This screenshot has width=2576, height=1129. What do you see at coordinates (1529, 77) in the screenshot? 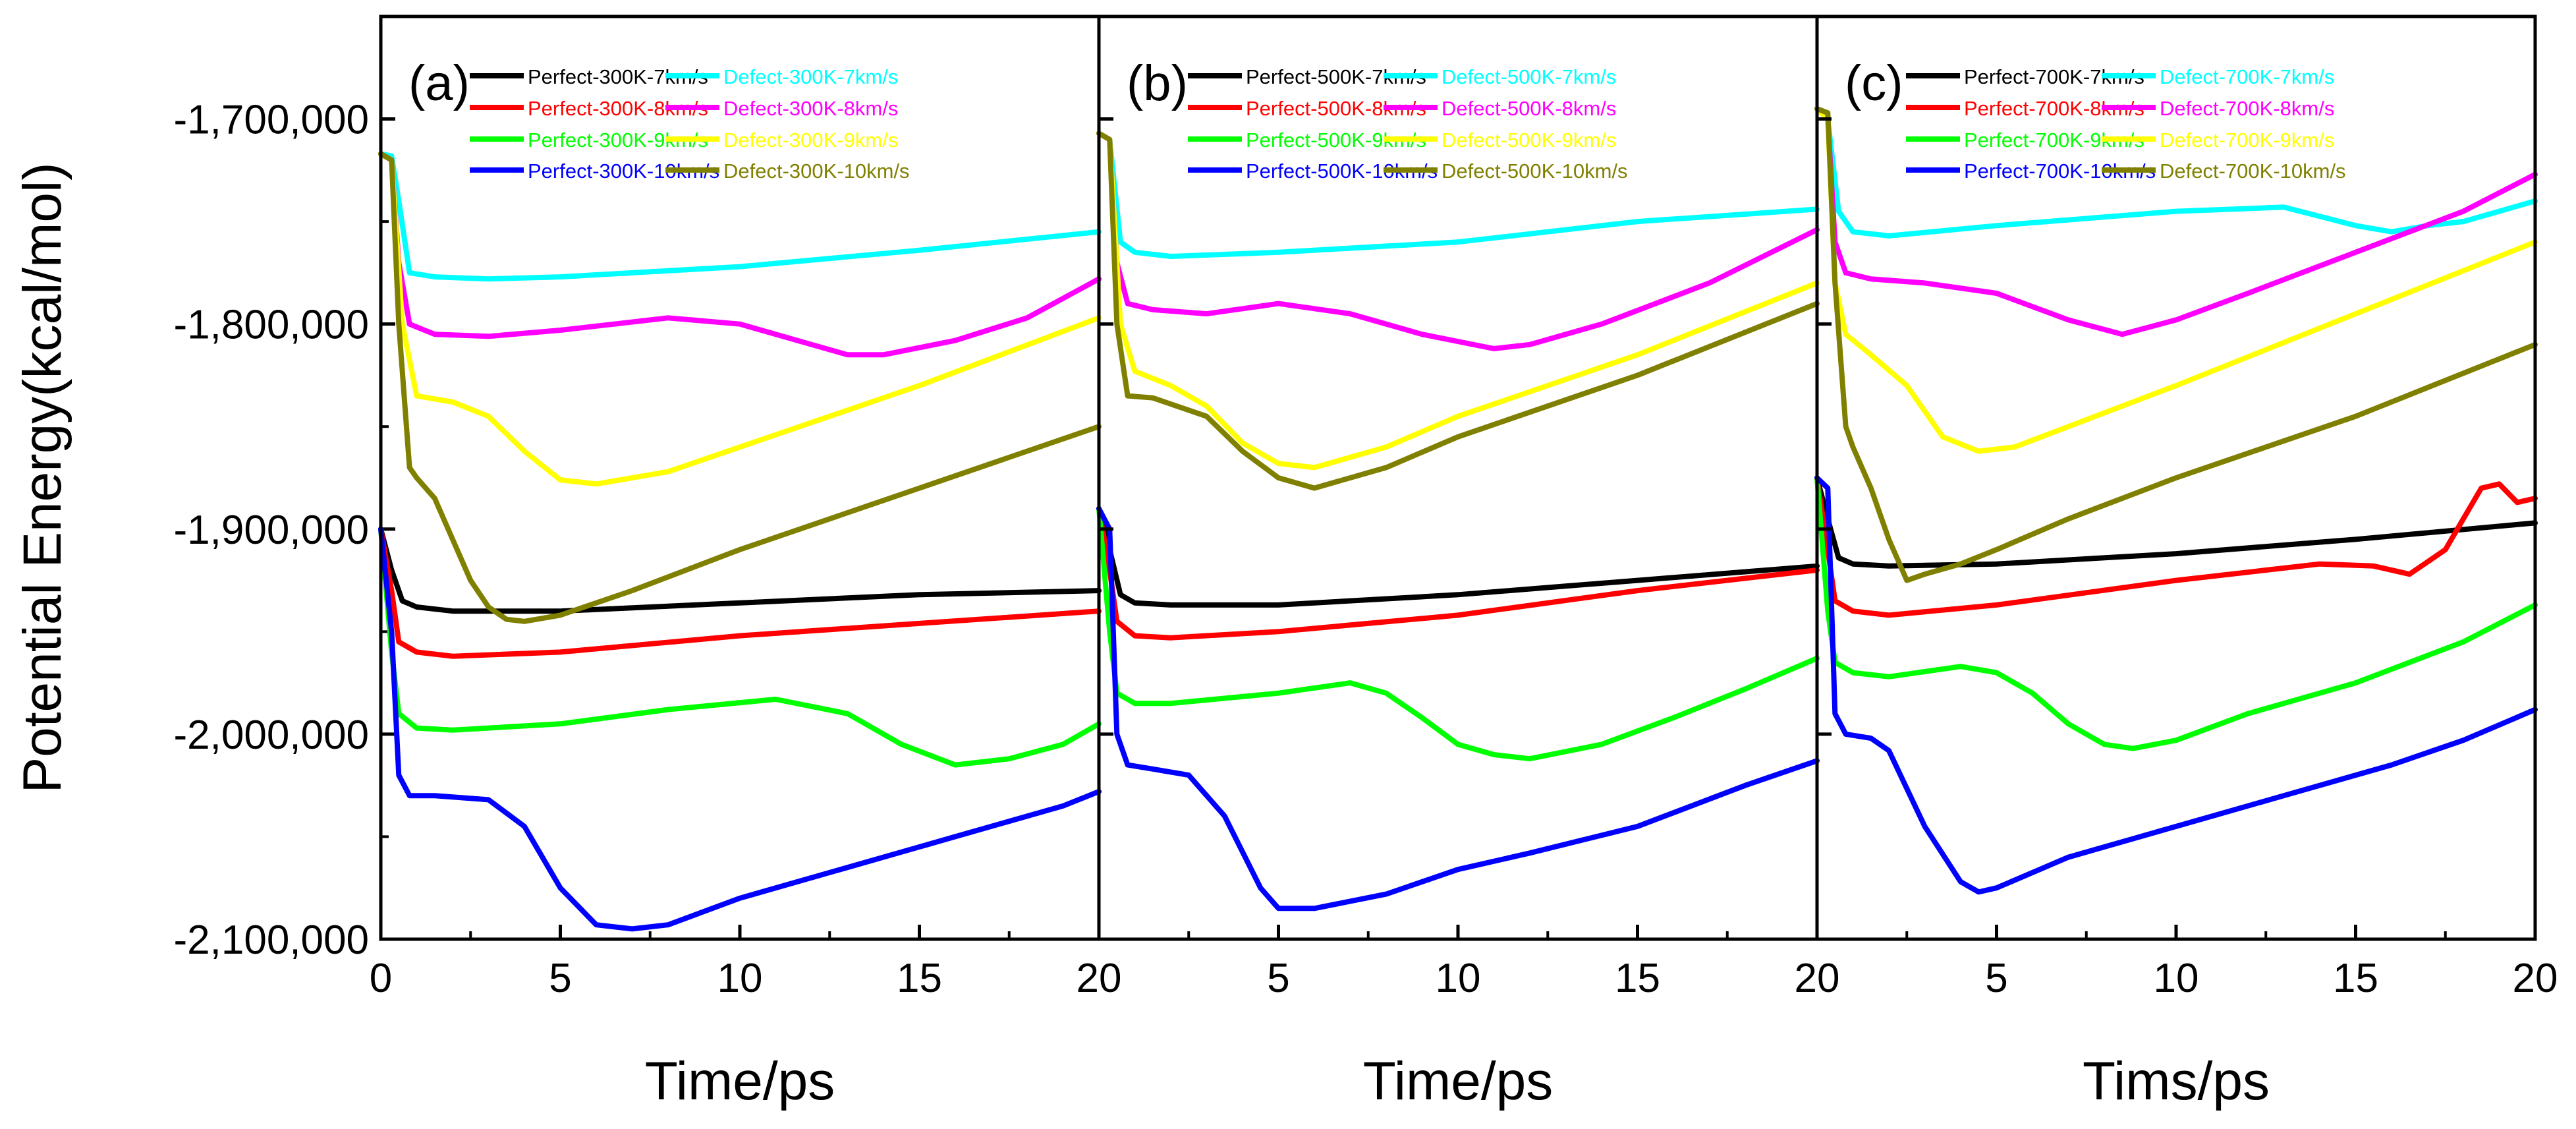
I see `legend-label: Defect-500K-7km/s` at bounding box center [1529, 77].